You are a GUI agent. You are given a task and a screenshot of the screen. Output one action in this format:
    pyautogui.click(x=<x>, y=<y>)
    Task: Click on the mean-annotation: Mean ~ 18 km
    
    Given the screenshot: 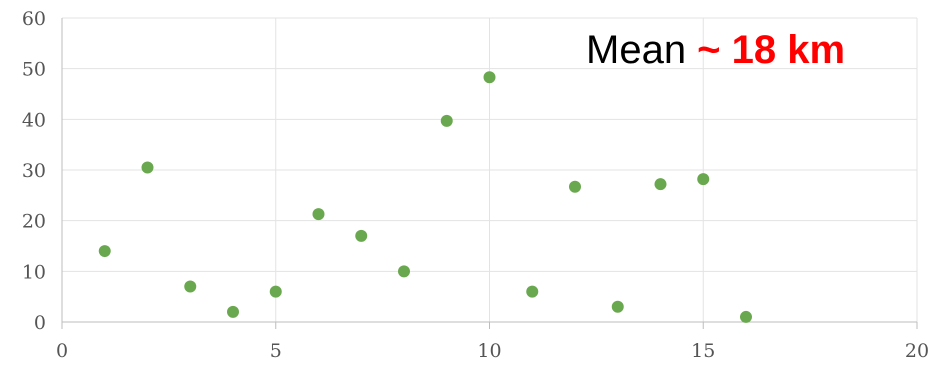 What is the action you would take?
    pyautogui.click(x=715, y=50)
    